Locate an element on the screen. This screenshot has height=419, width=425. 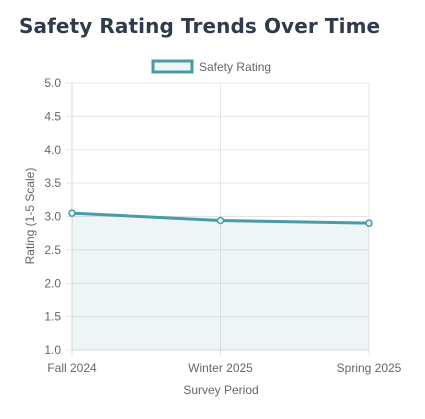
data-points is located at coordinates (220, 218).